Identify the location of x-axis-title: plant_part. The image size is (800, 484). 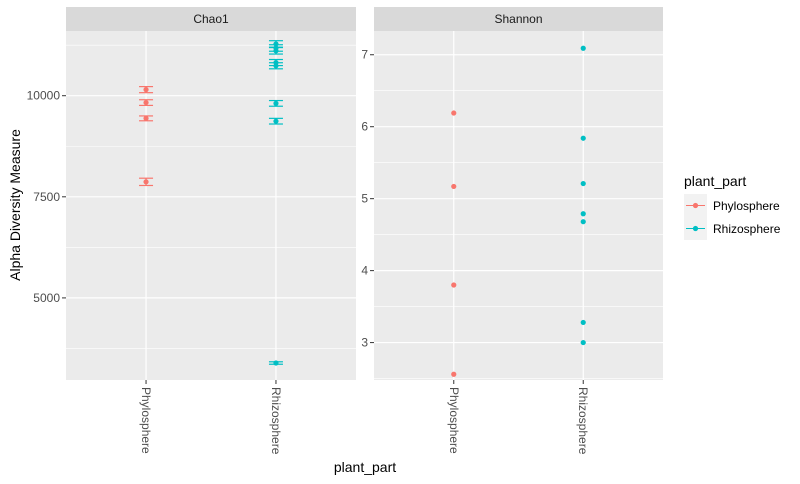
(365, 467).